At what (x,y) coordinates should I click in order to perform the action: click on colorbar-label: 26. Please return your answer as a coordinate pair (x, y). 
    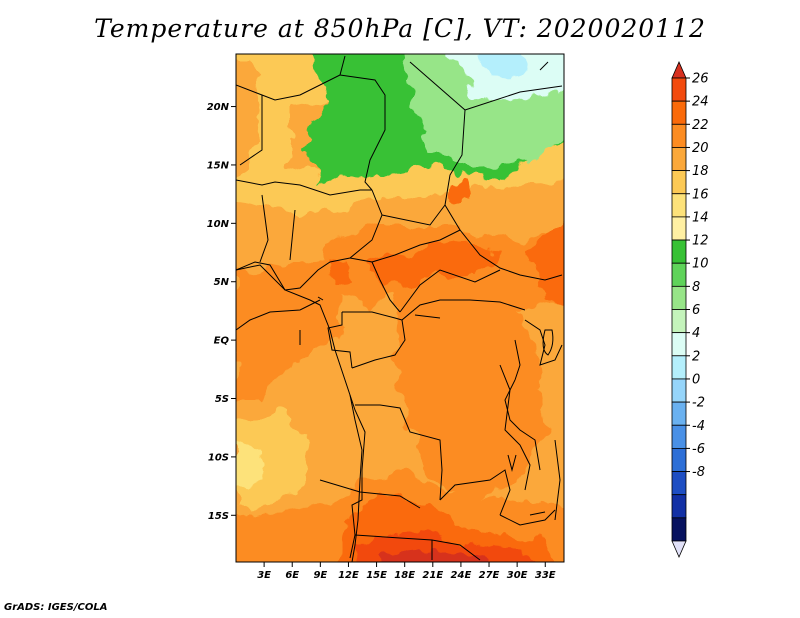
    Looking at the image, I should click on (700, 79).